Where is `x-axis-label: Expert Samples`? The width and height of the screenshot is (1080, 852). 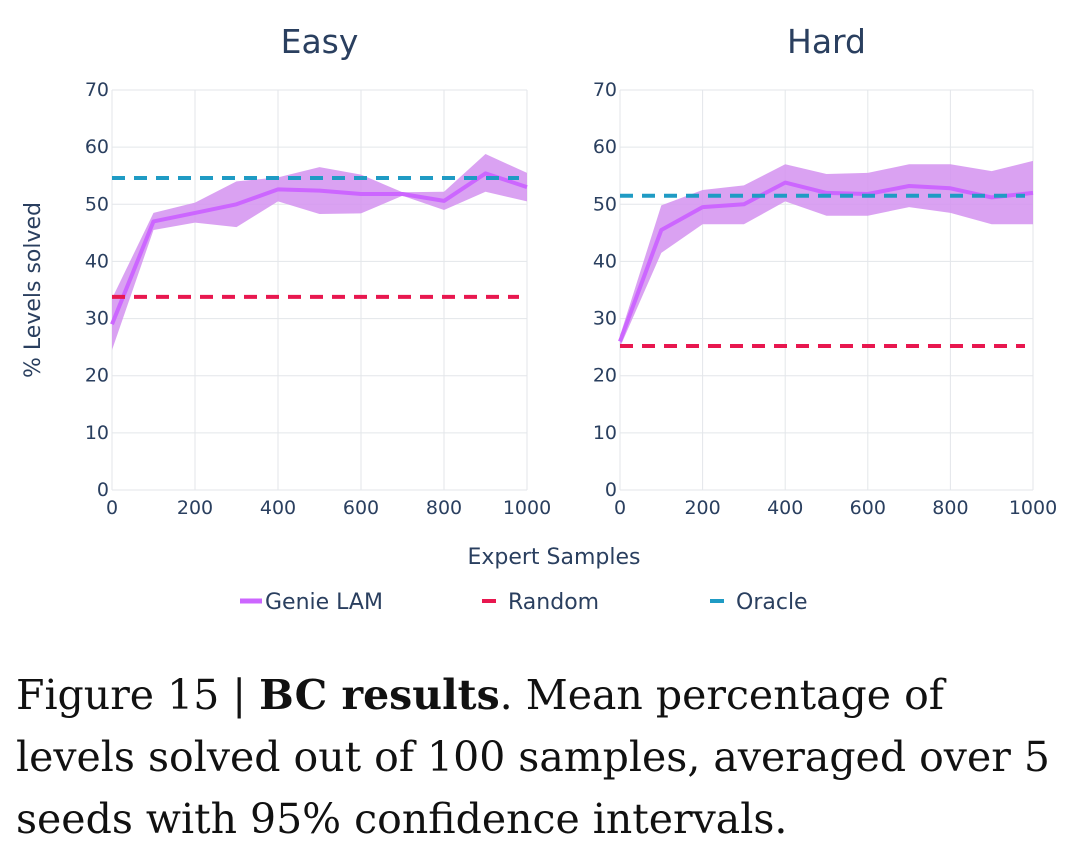 x-axis-label: Expert Samples is located at coordinates (553, 557).